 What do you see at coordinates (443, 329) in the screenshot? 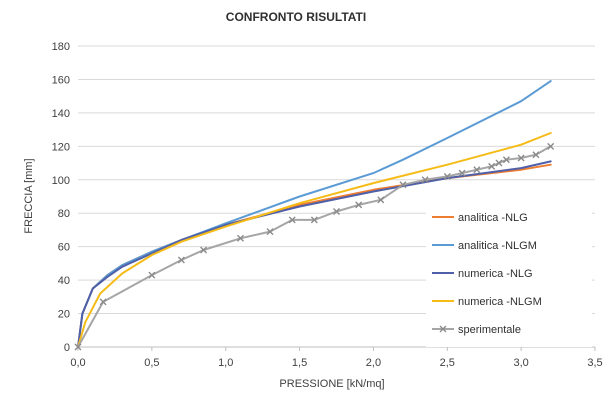
I see `legend-marker` at bounding box center [443, 329].